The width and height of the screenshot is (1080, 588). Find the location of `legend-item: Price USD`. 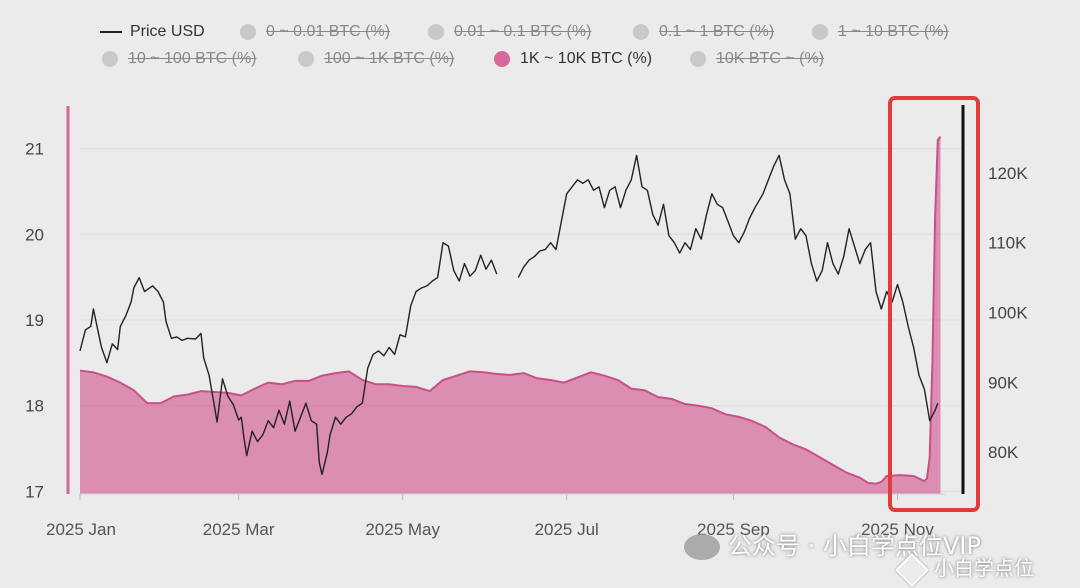

legend-item: Price USD is located at coordinates (152, 32).